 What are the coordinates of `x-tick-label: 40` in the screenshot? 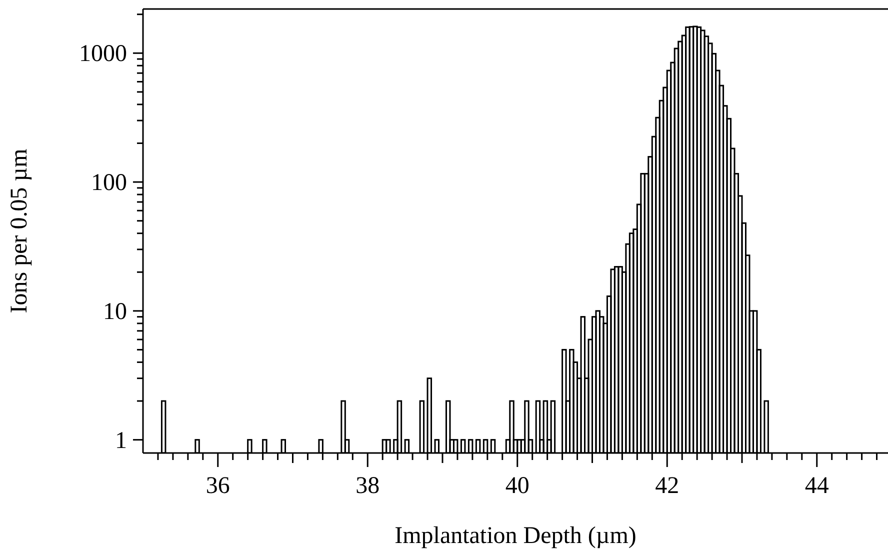 It's located at (517, 486).